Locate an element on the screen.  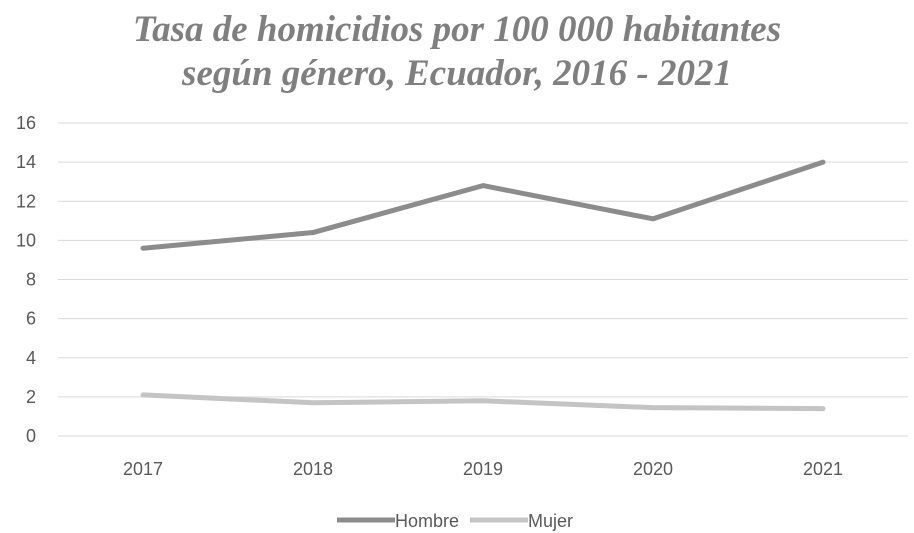
y-tick-label: 10 is located at coordinates (26, 240).